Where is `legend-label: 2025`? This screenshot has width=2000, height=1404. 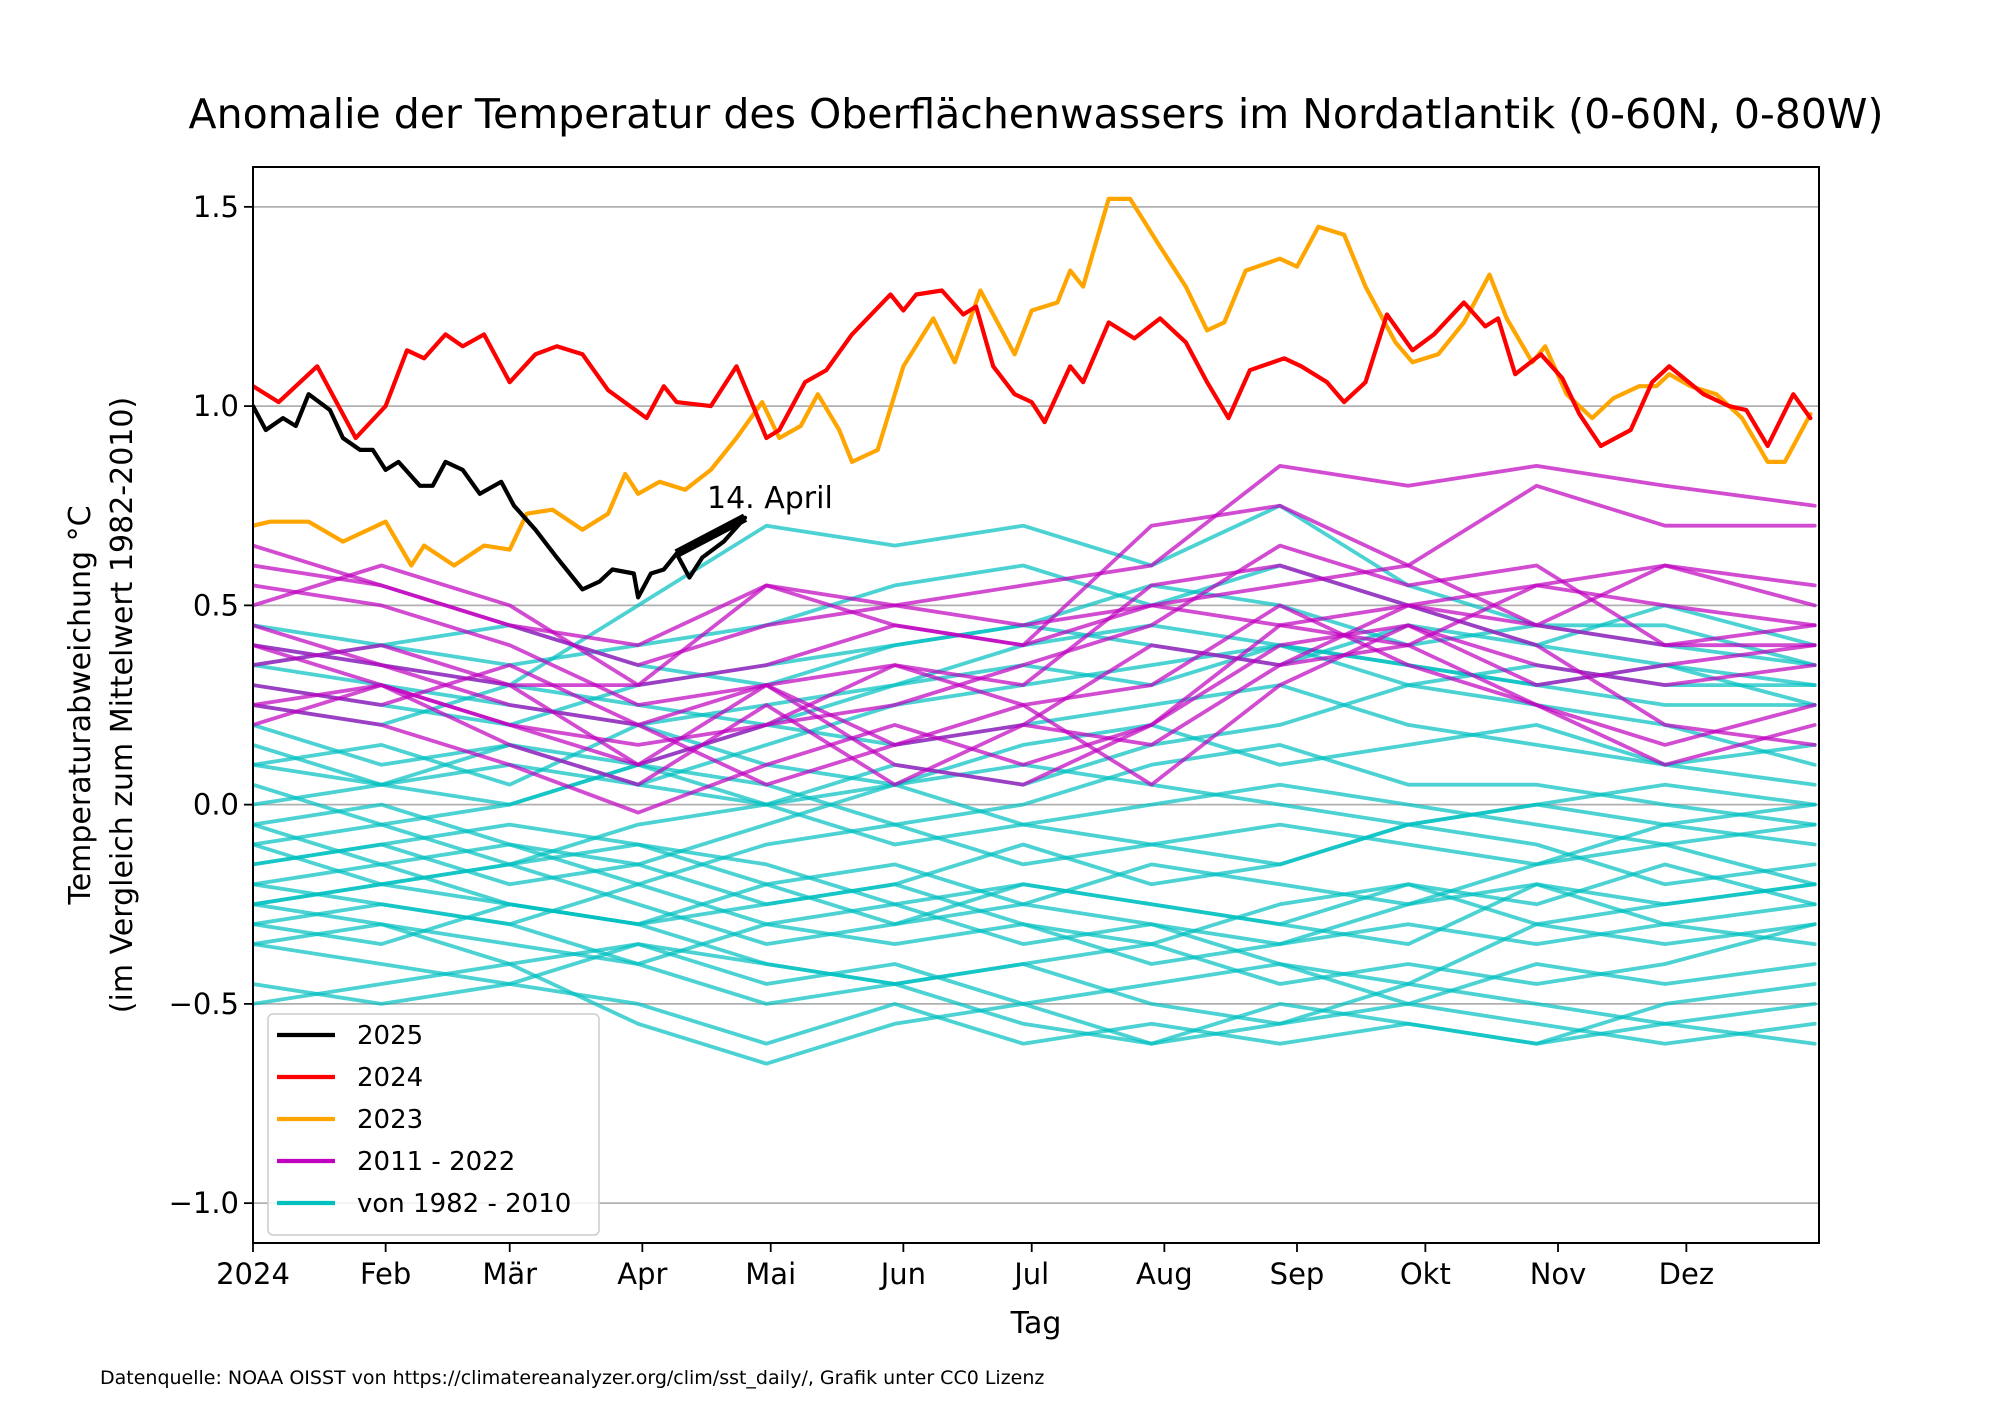
legend-label: 2025 is located at coordinates (390, 1036).